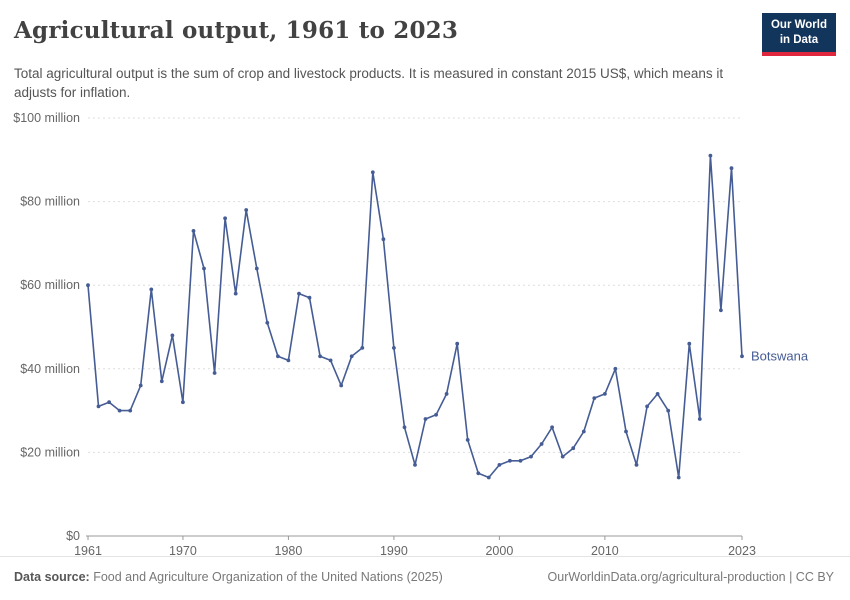 The image size is (850, 600). Describe the element at coordinates (236, 30) in the screenshot. I see `page-title: Agricultural output, 1961 to 2023` at that location.